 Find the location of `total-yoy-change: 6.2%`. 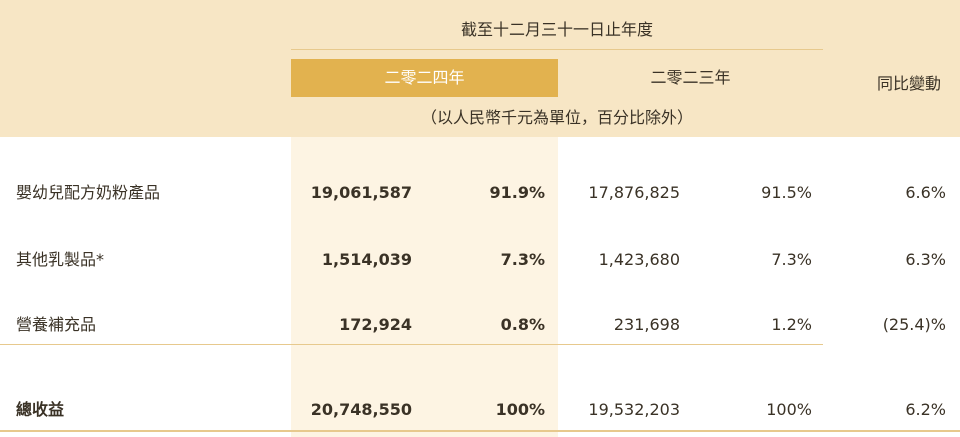

total-yoy-change: 6.2% is located at coordinates (925, 409).